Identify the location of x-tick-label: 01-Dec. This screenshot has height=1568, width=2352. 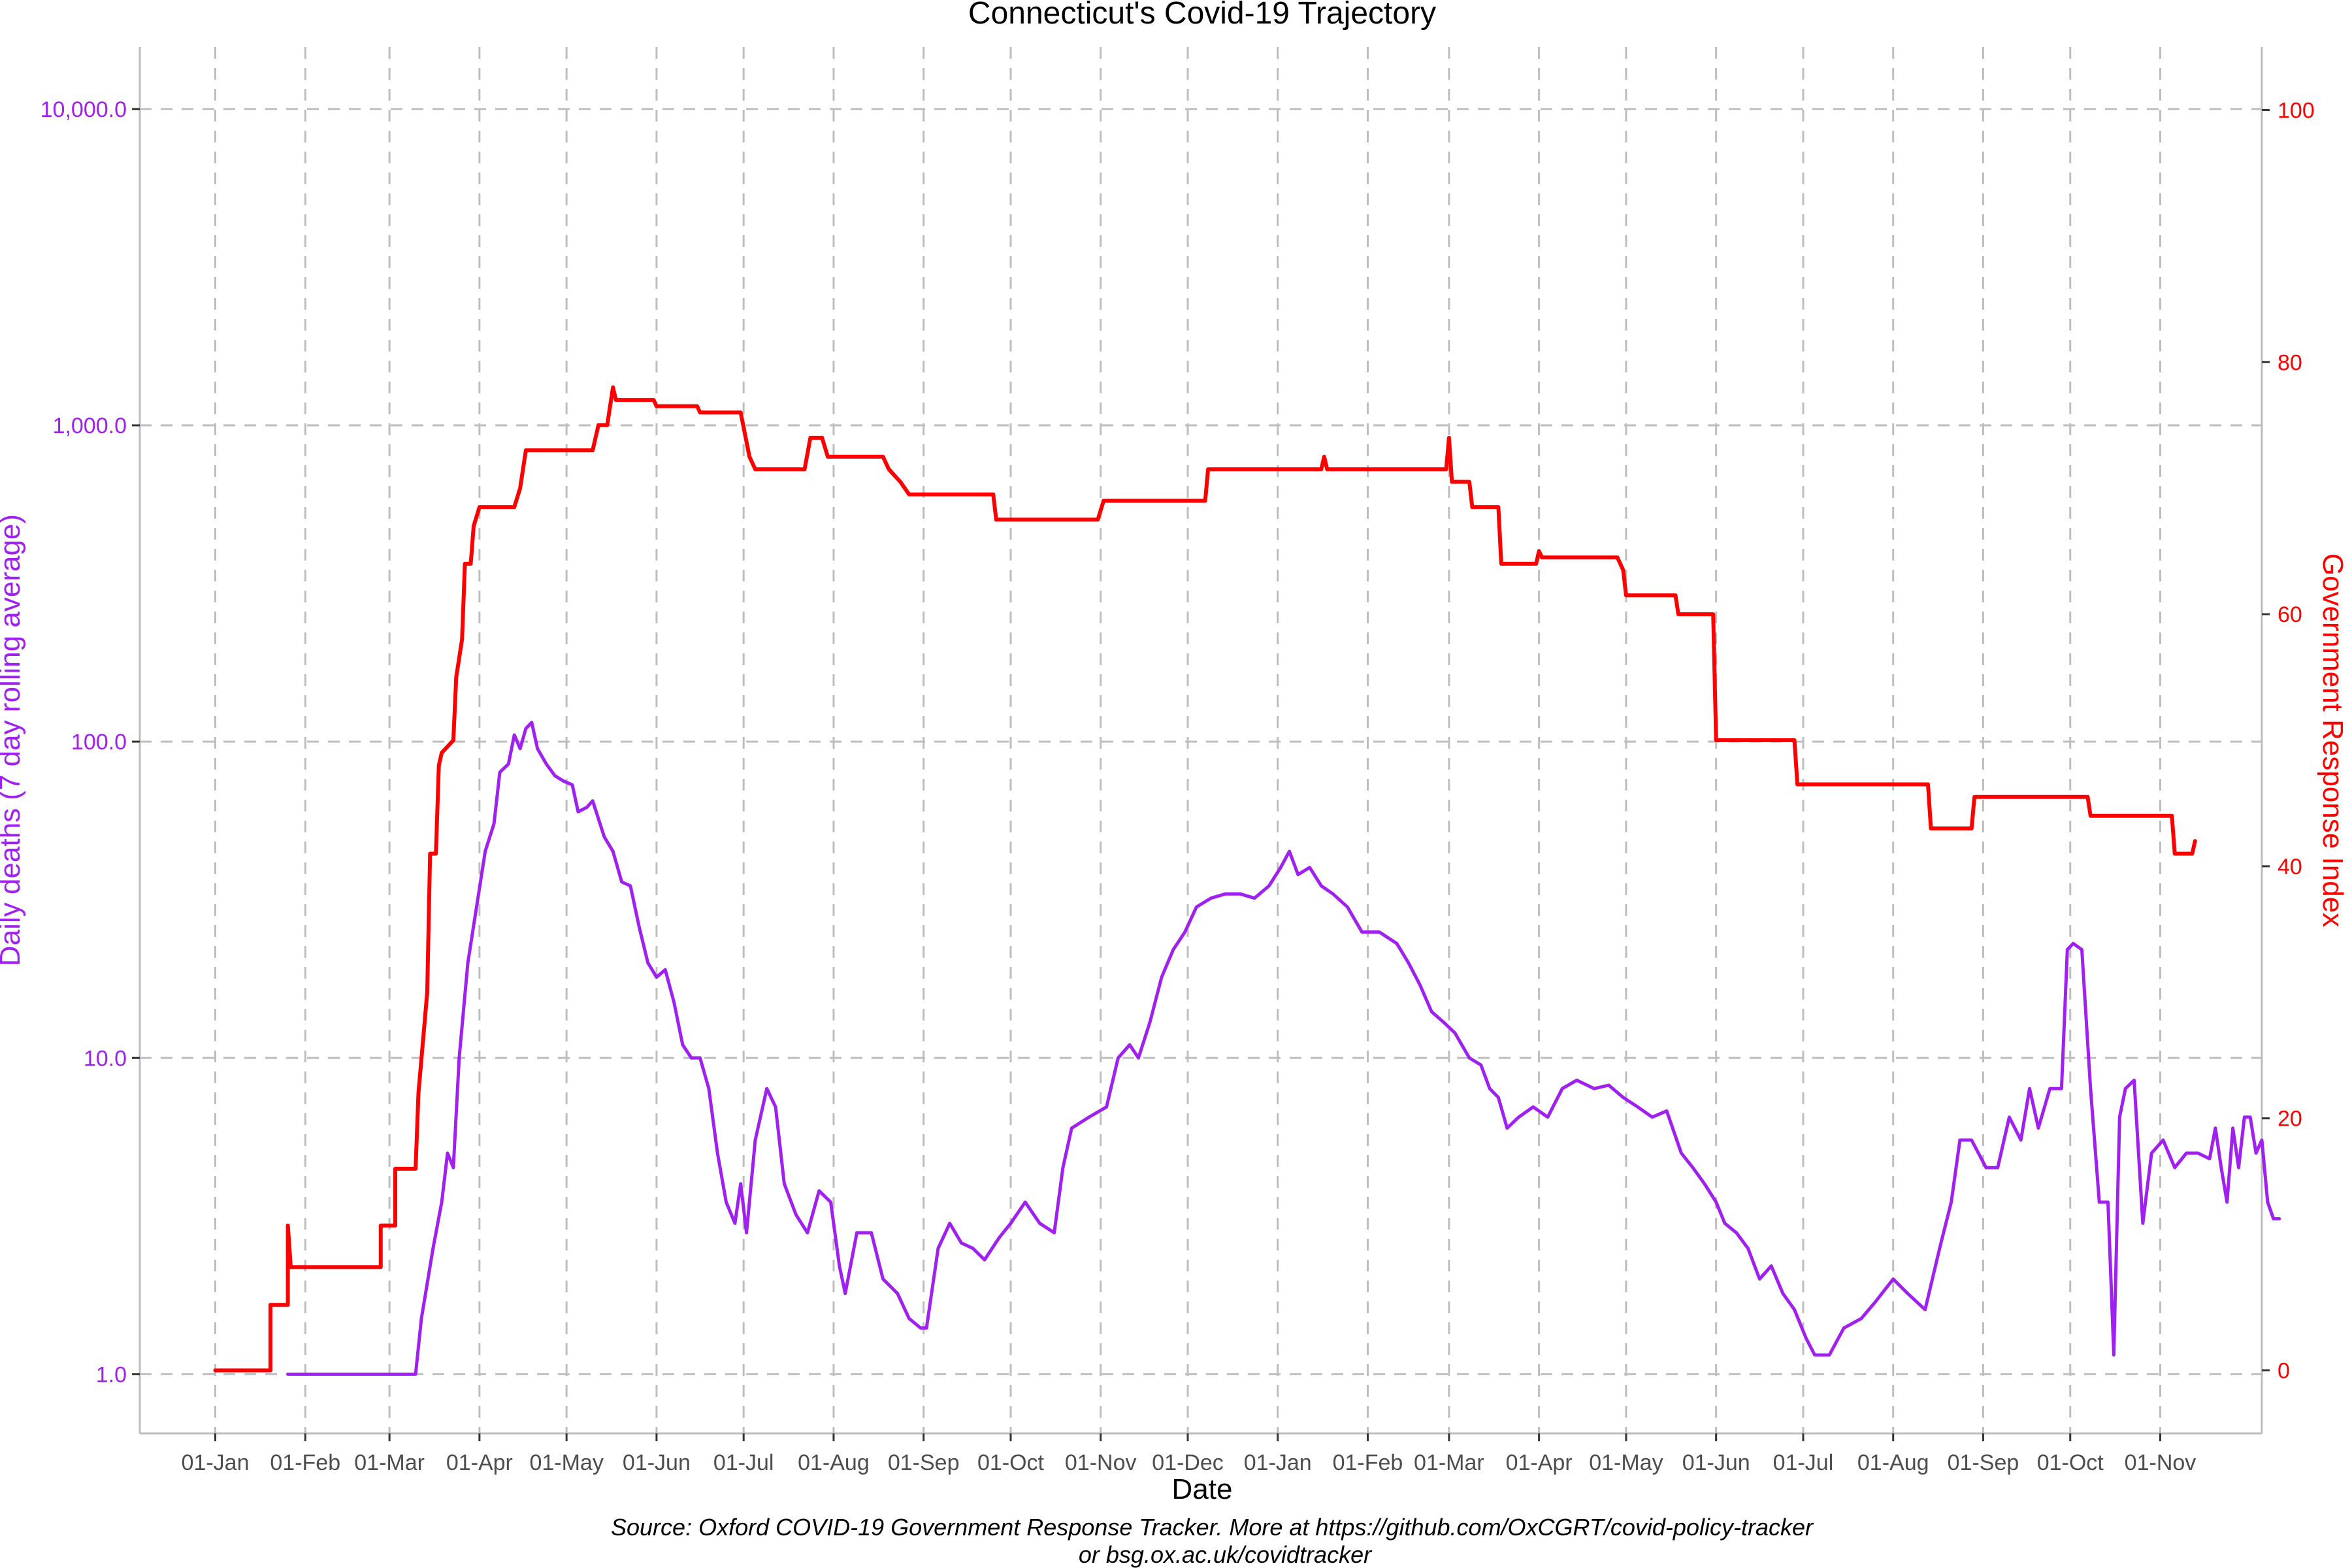
(1188, 1462).